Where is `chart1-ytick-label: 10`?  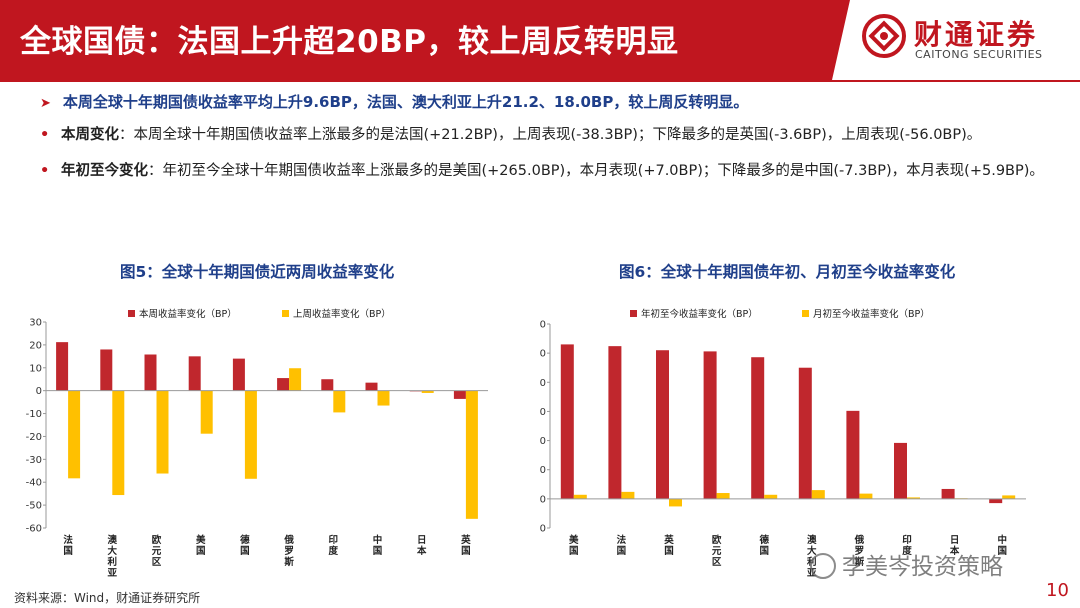
chart1-ytick-label: 10 is located at coordinates (35, 368).